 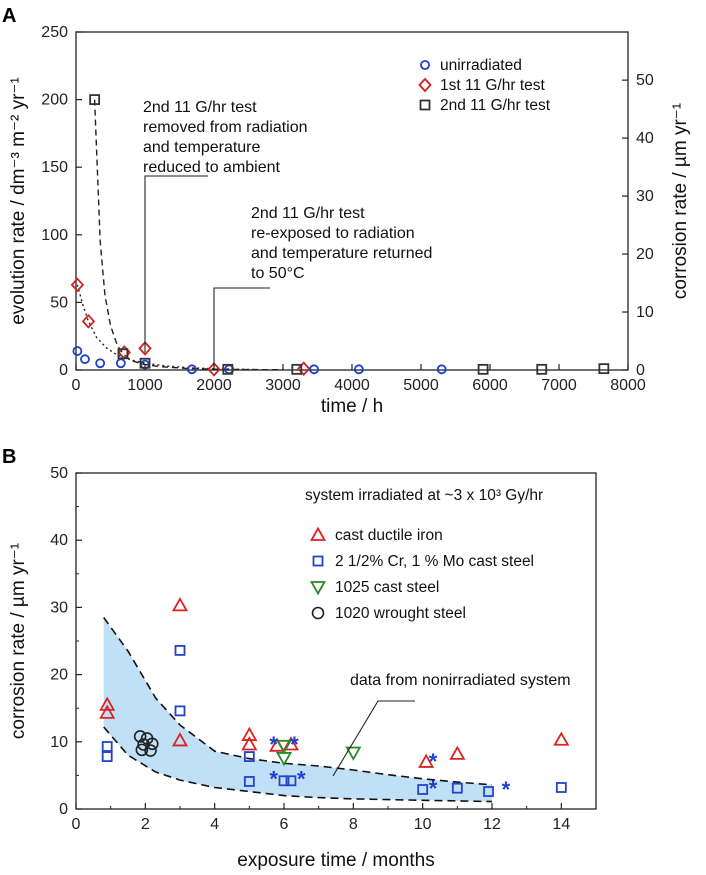 I want to click on chart-a-xtick-label: 4000, so click(x=352, y=385).